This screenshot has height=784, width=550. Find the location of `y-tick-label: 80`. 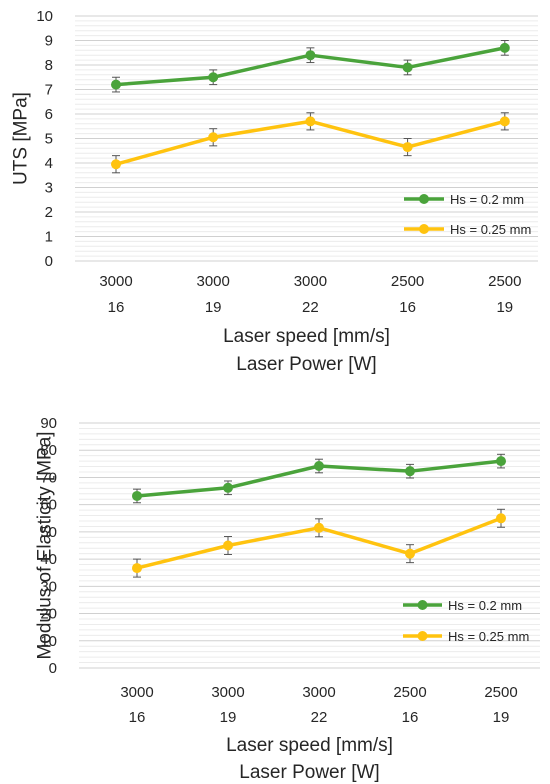

y-tick-label: 80 is located at coordinates (48, 450).